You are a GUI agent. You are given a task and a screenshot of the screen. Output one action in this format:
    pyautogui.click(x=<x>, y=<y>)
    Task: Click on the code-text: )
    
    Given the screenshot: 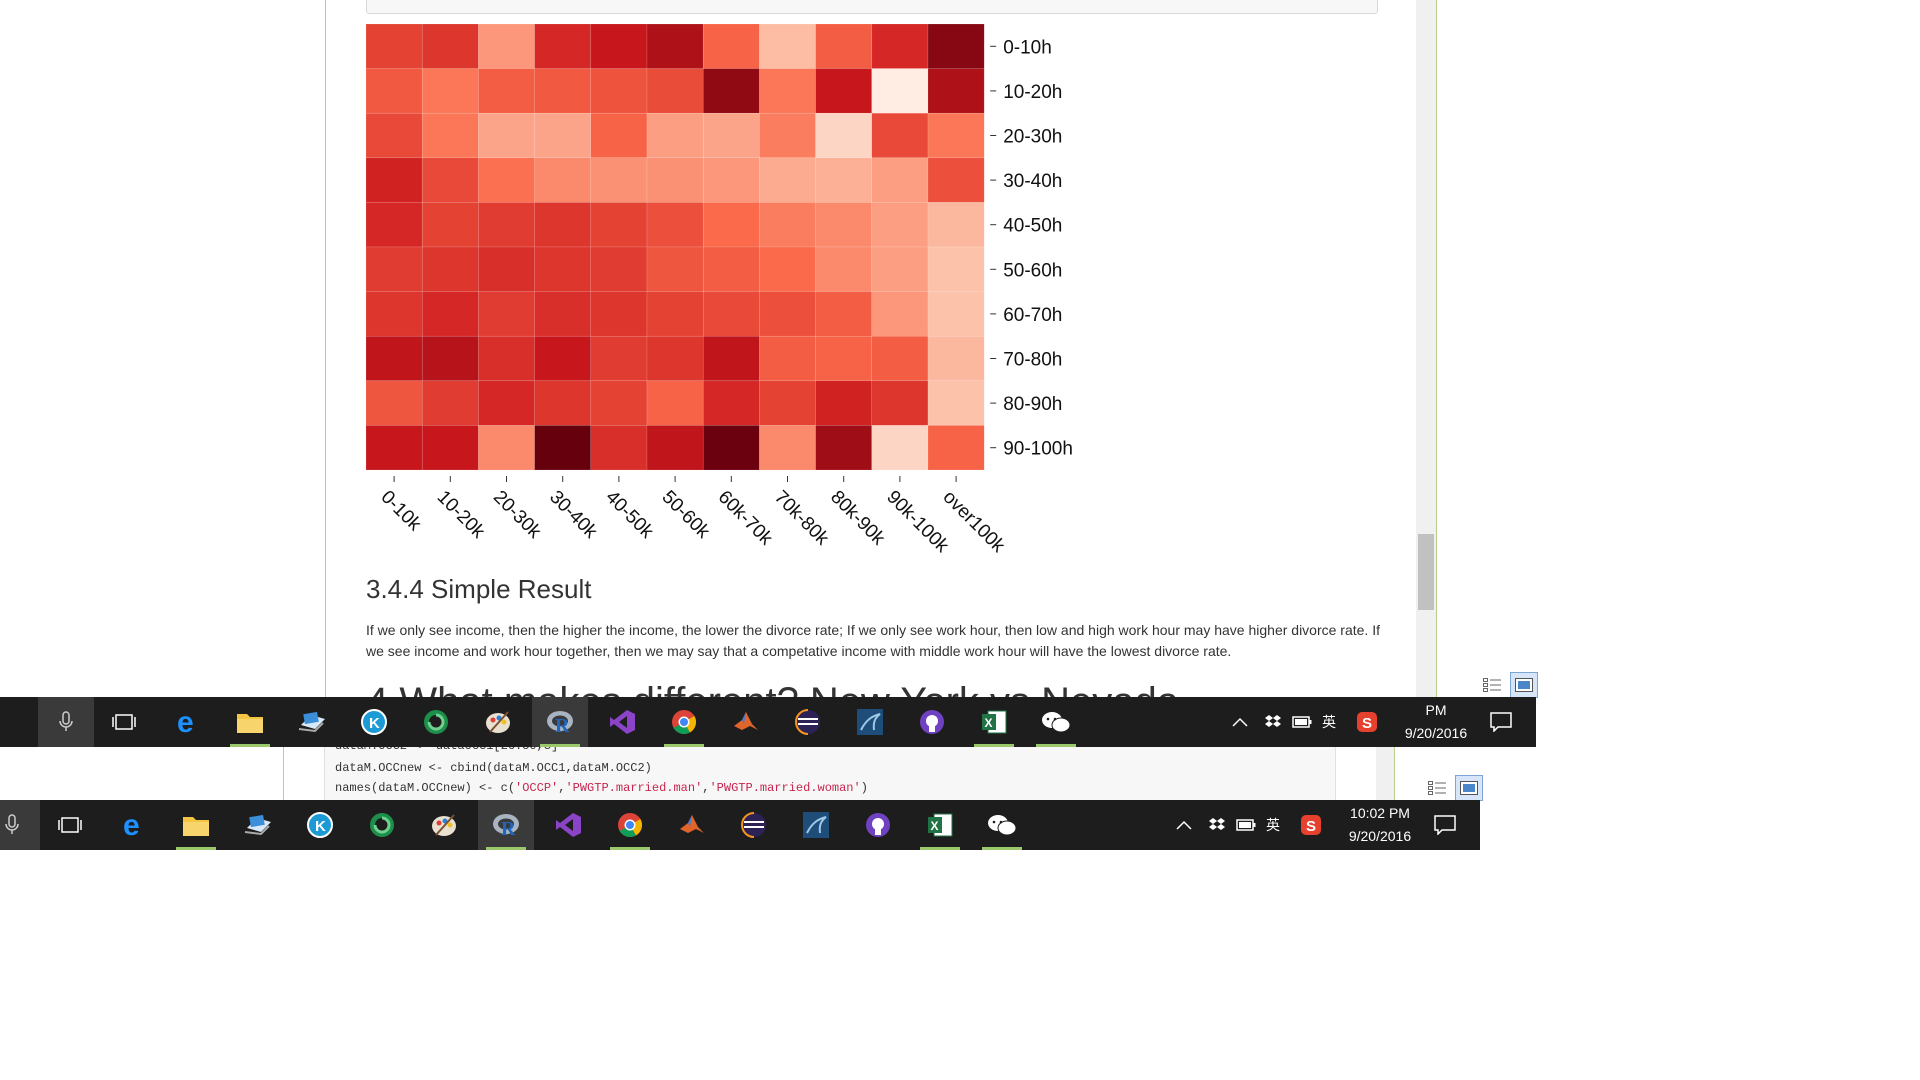 What is the action you would take?
    pyautogui.click(x=864, y=788)
    